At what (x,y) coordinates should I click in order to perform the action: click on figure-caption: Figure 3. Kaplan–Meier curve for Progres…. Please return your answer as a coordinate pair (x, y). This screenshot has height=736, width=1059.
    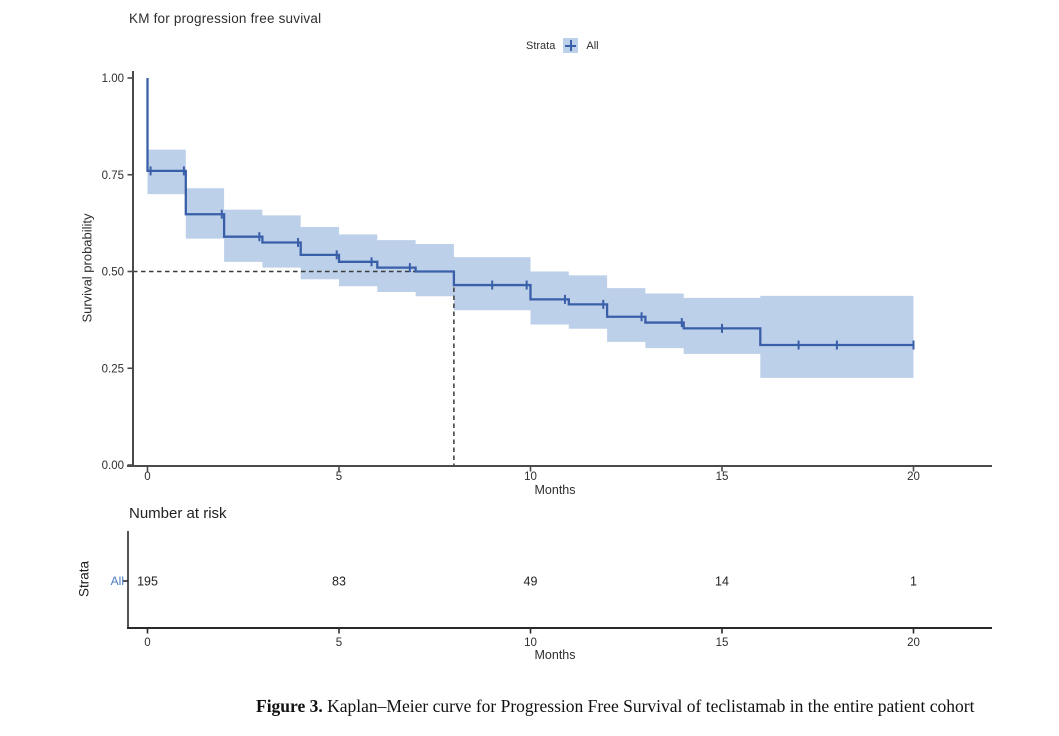
    Looking at the image, I should click on (615, 706).